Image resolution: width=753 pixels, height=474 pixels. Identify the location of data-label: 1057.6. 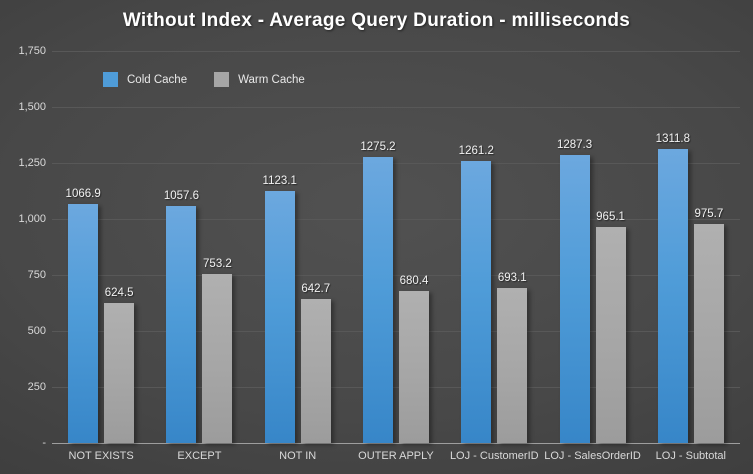
(181, 196).